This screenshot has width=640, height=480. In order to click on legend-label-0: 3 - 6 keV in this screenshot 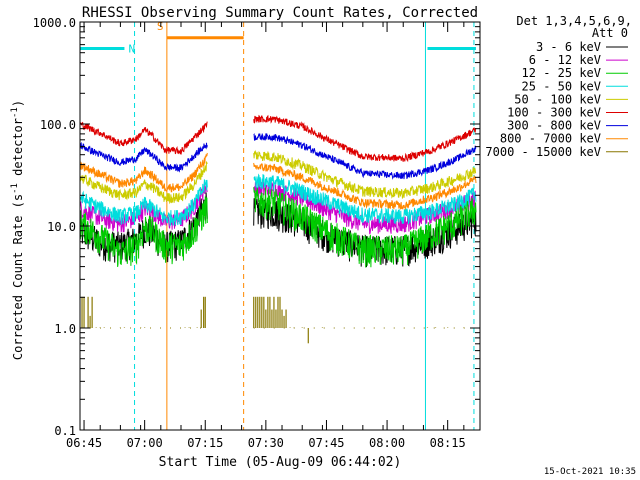, I will do `click(568, 47)`.